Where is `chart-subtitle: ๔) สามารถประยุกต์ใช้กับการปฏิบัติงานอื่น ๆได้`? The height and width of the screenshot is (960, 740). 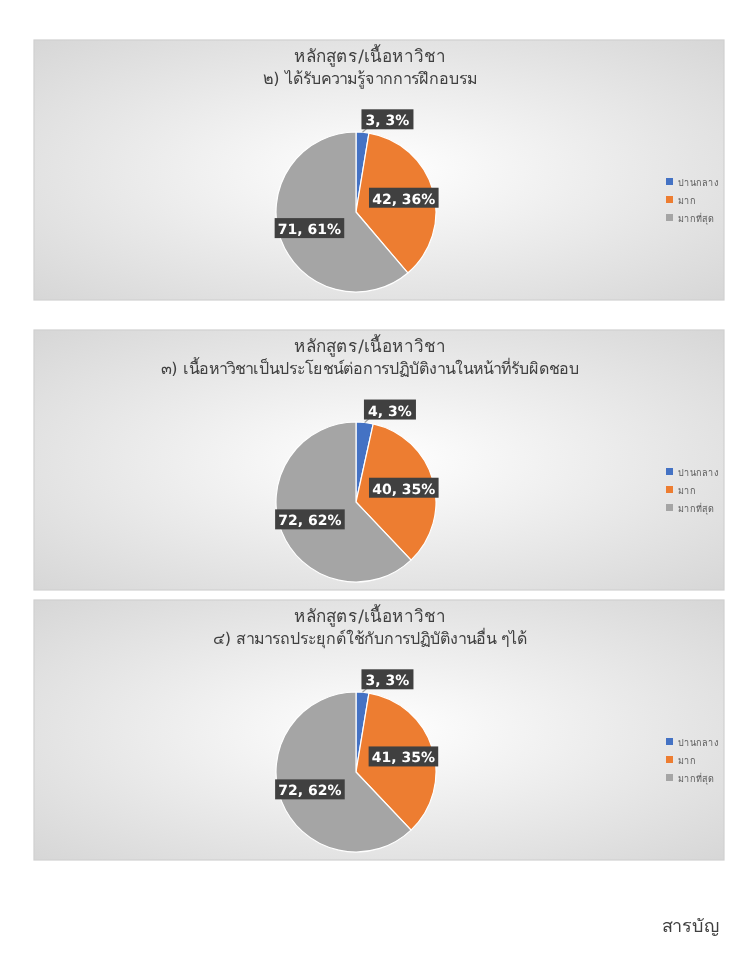 chart-subtitle: ๔) สามารถประยุกต์ใช้กับการปฏิบัติงานอื่น ๆได้ is located at coordinates (370, 637).